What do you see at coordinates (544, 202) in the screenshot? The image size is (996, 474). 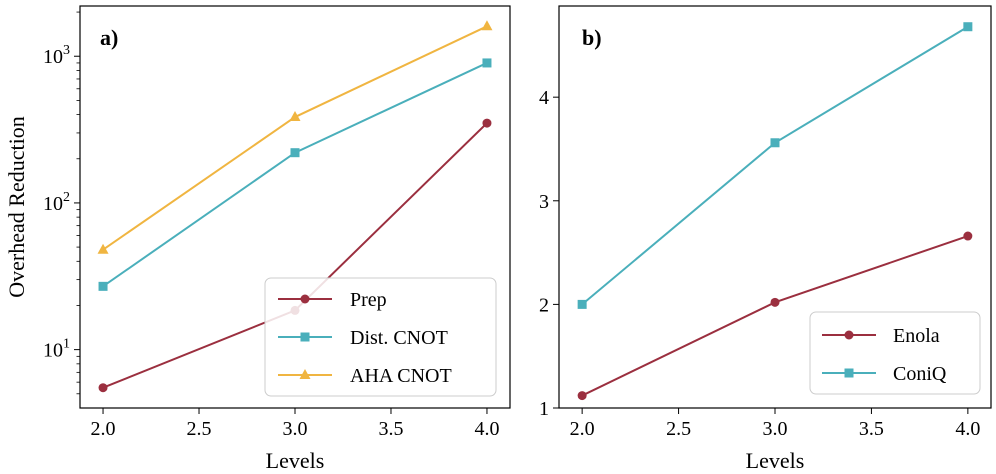 I see `y-tick-label: 3` at bounding box center [544, 202].